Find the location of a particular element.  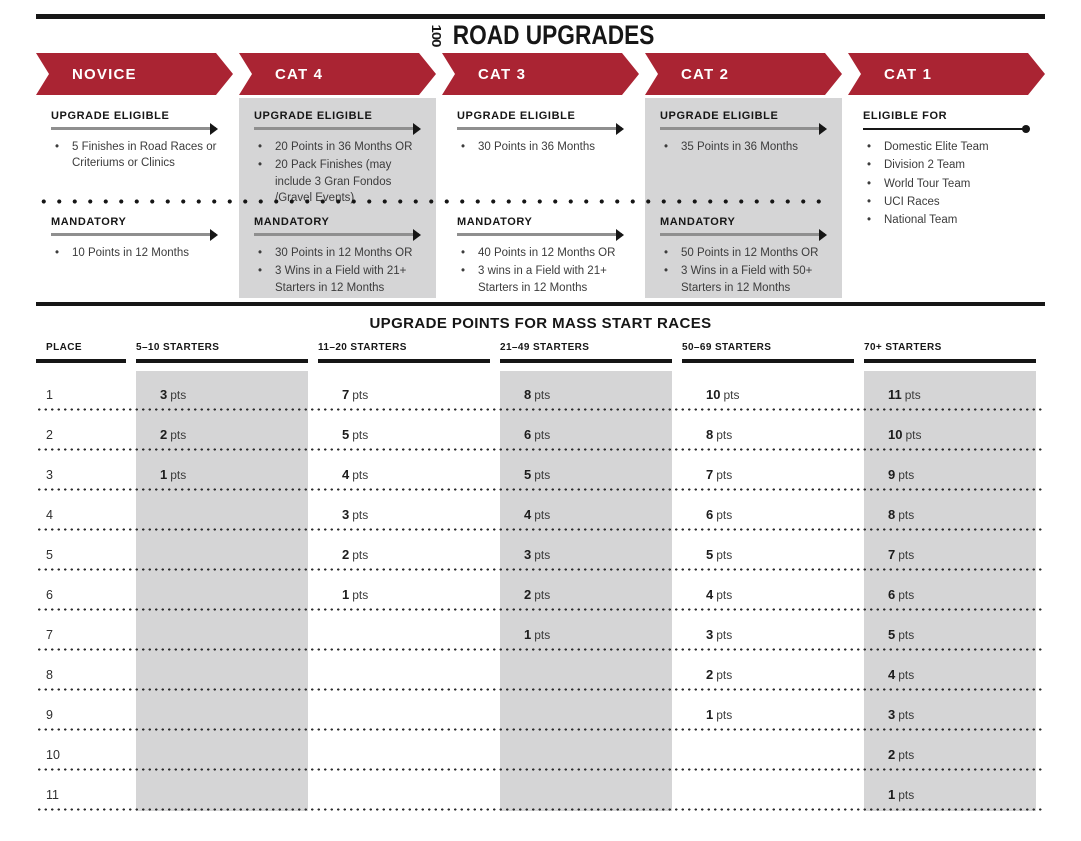

table-row: 5 2 pts 3 pts 5 pts 7 pts is located at coordinates (540, 551).